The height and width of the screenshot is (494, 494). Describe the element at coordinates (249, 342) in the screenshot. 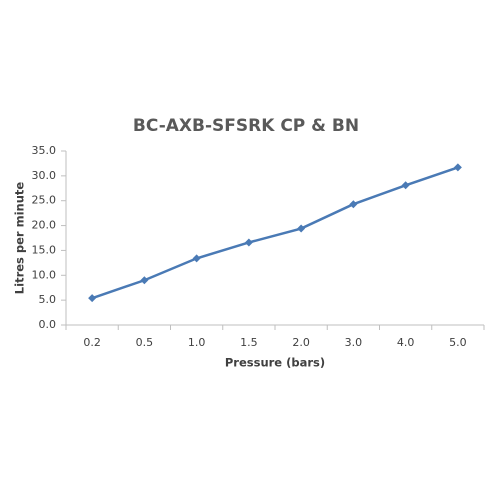

I see `x-tick-label: 1.5` at that location.